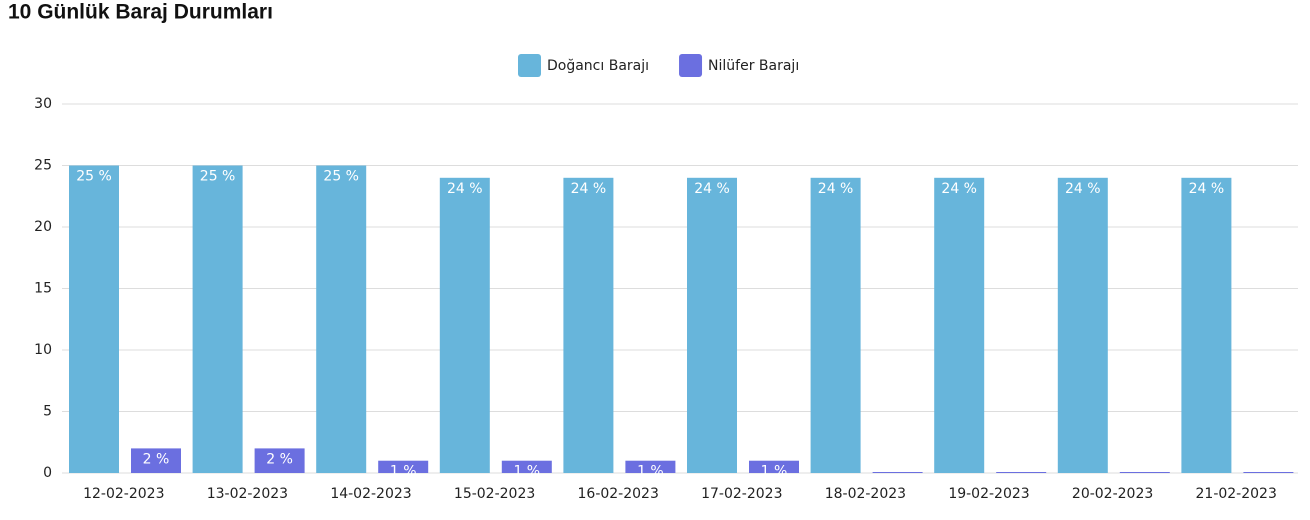  I want to click on x-tick-label: 17-02-2023, so click(741, 494).